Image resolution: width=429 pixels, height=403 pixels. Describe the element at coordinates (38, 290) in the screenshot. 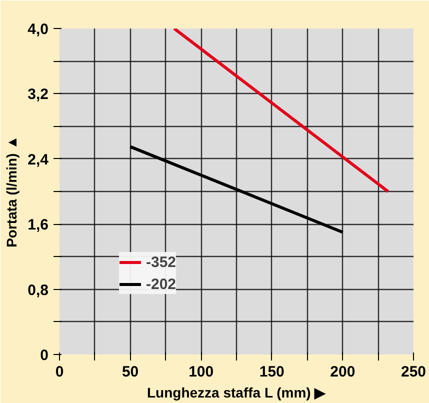

I see `y-tick-label: 0,8` at that location.